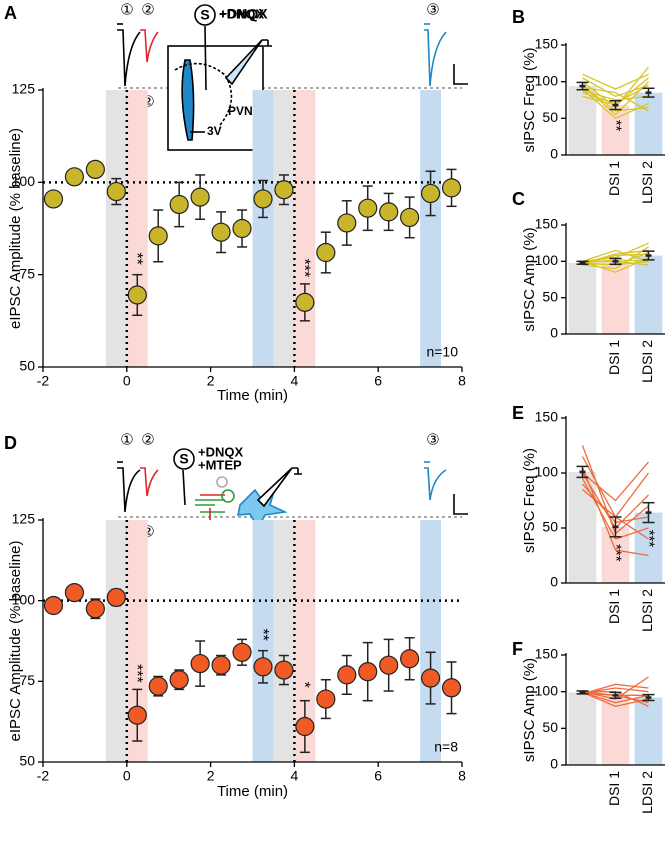 The image size is (671, 853). I want to click on inset-d, so click(292, 489).